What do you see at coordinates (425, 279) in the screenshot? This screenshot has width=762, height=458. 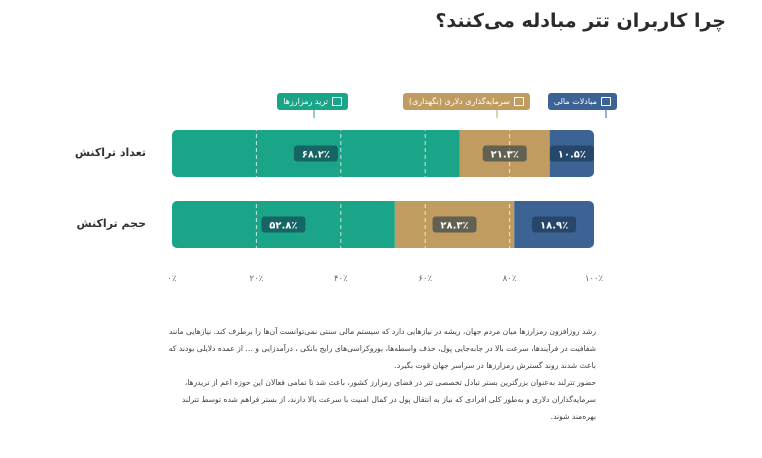 I see `x-tick-label: ۶۰٪` at bounding box center [425, 279].